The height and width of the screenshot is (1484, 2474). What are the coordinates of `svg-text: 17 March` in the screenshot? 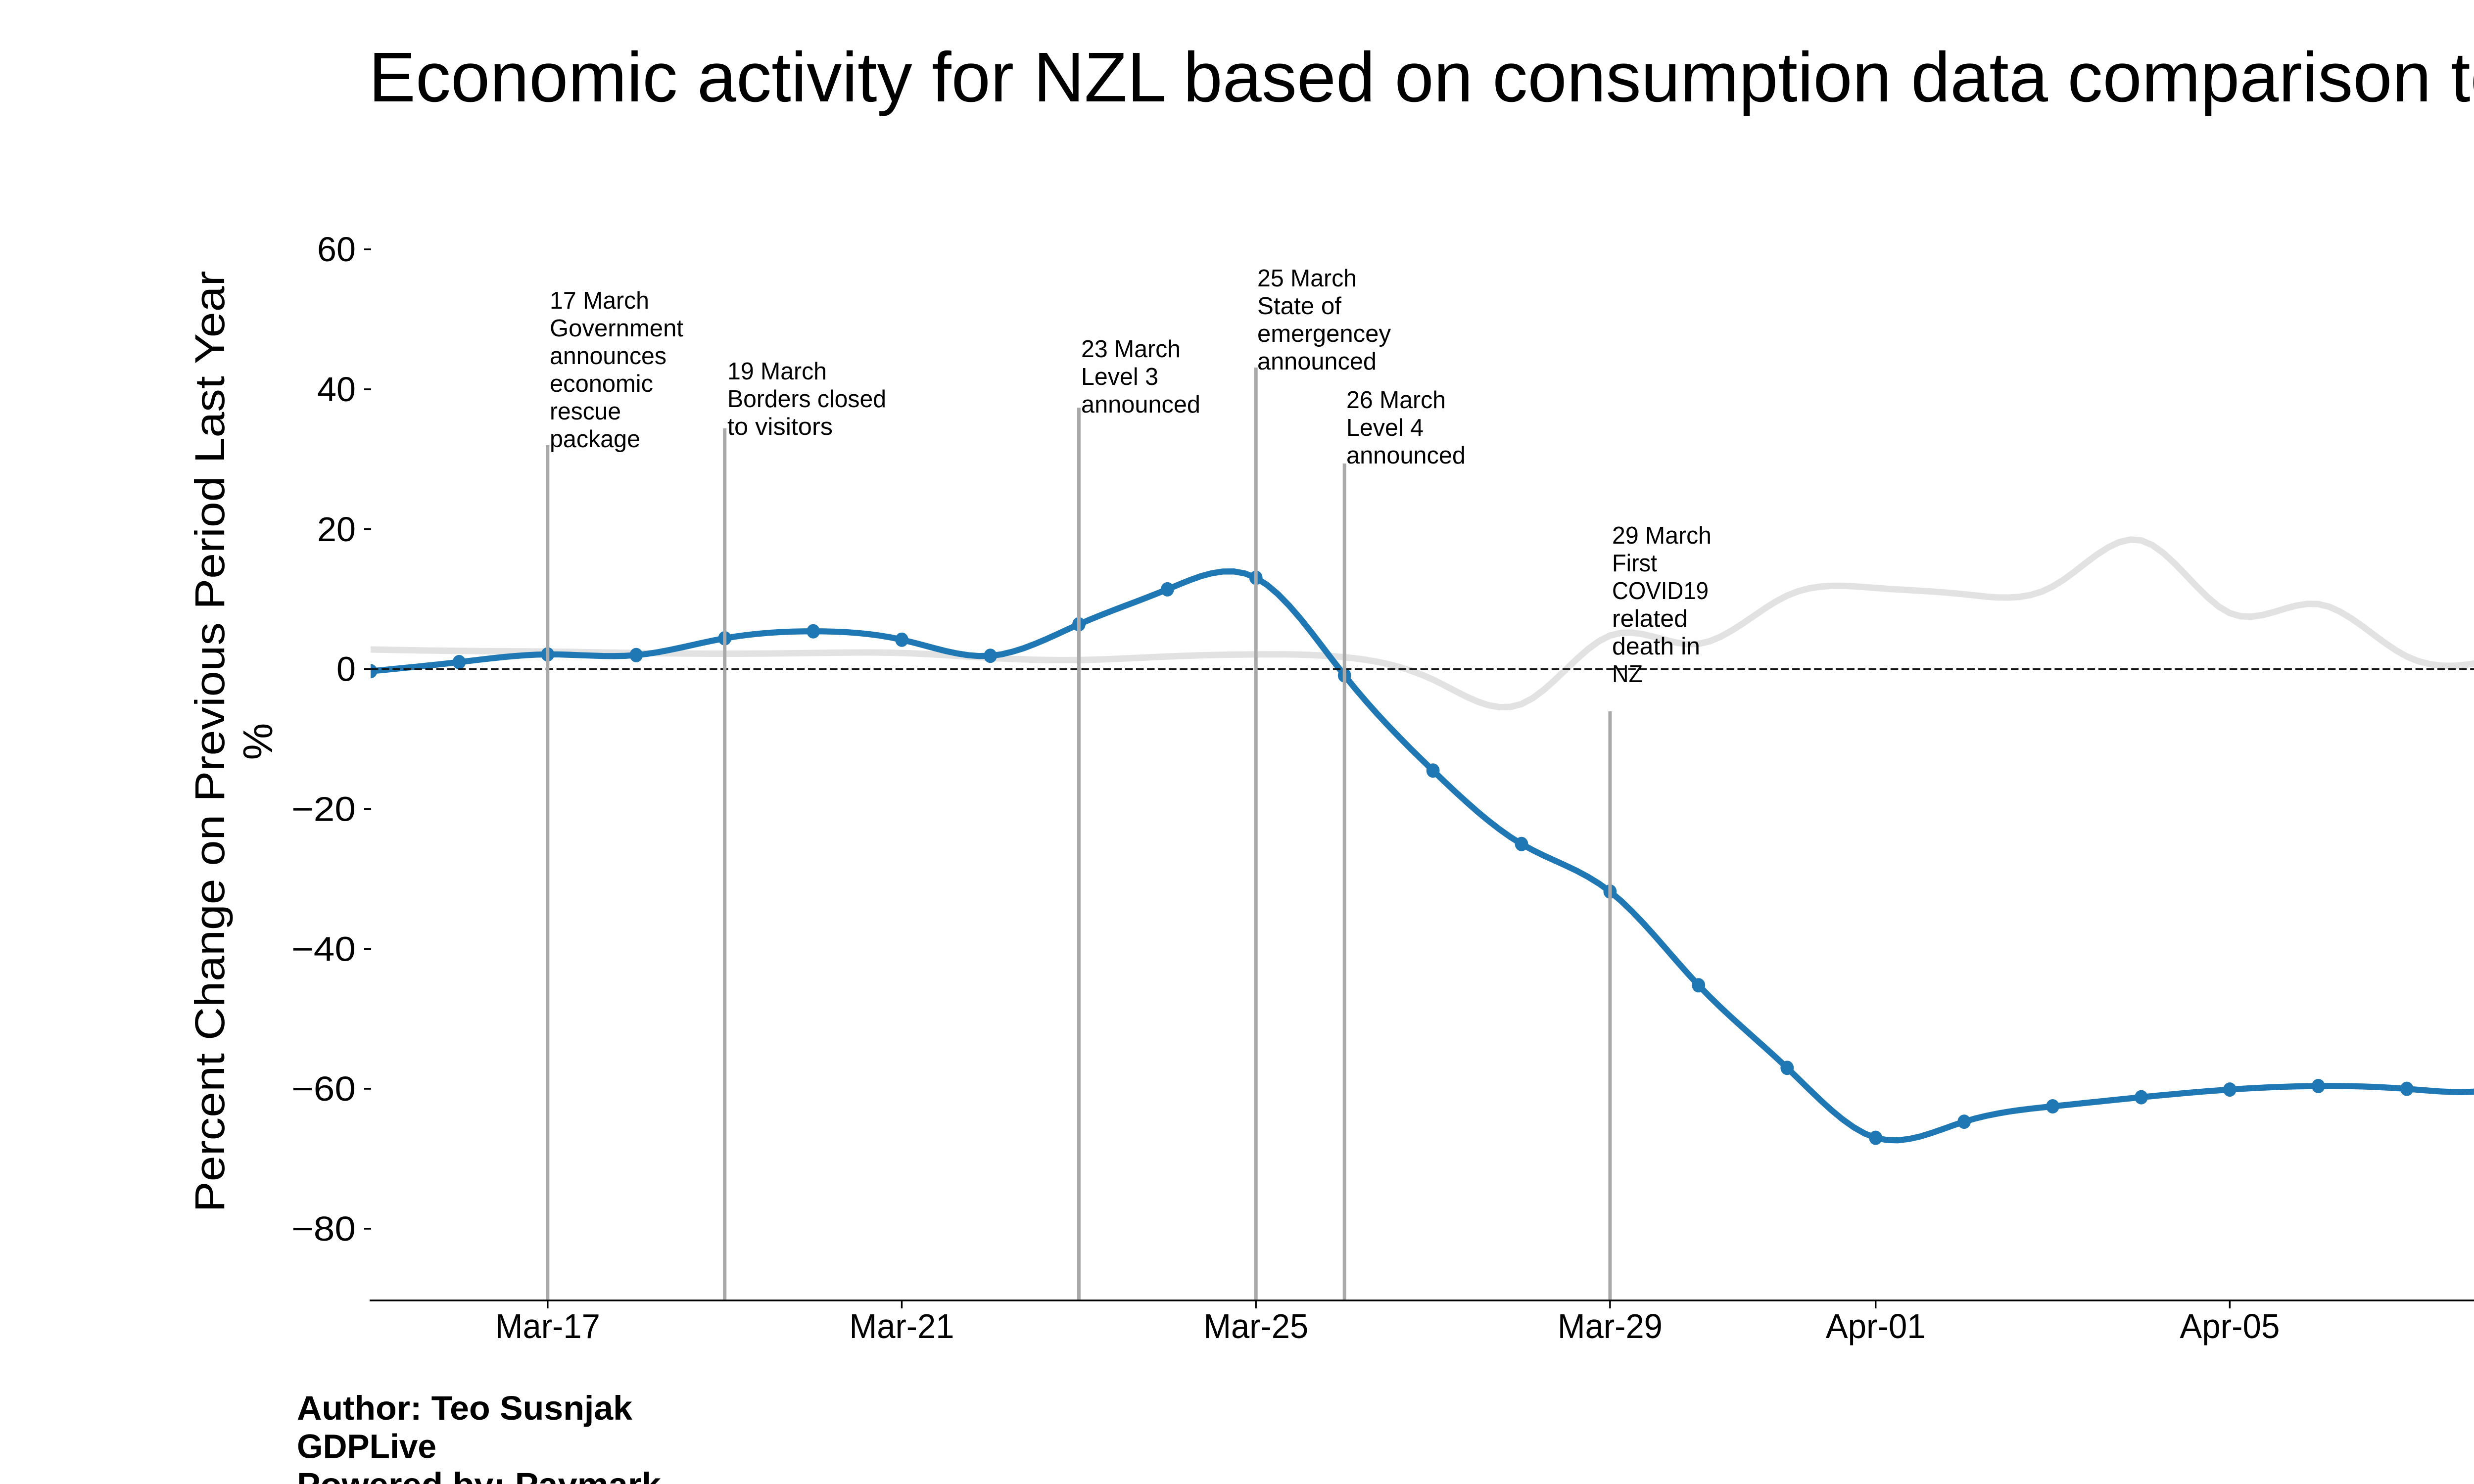 It's located at (599, 300).